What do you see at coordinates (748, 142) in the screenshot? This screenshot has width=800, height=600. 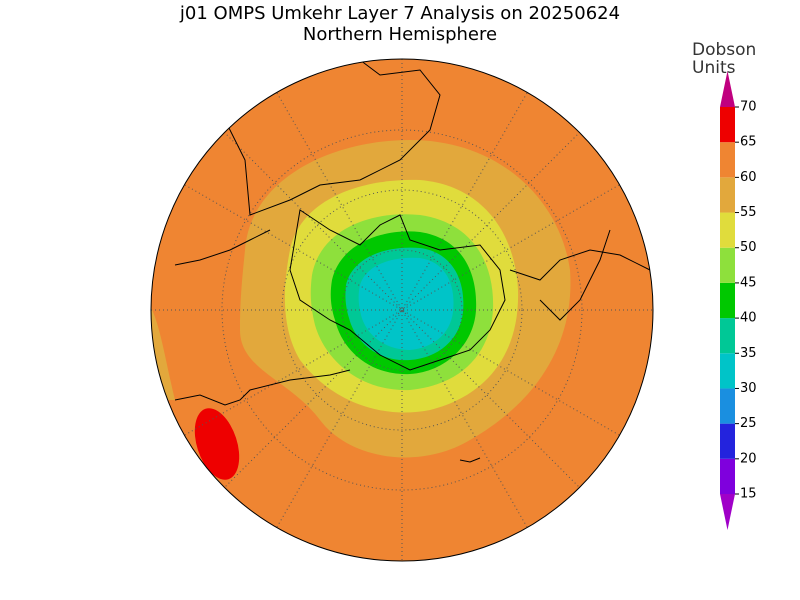 I see `colorbar-tick-label: 65` at bounding box center [748, 142].